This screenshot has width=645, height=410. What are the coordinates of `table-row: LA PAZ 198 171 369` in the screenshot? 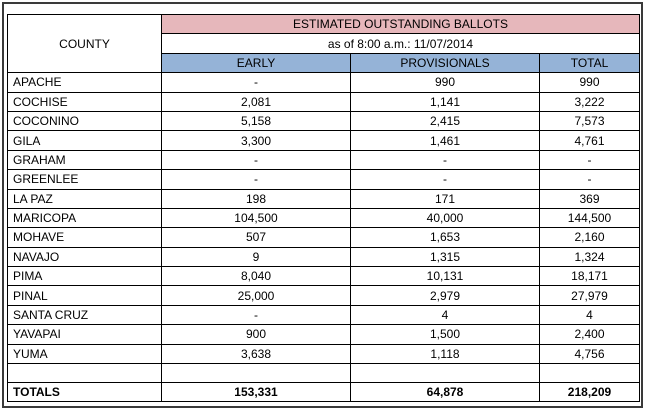 It's located at (323, 198).